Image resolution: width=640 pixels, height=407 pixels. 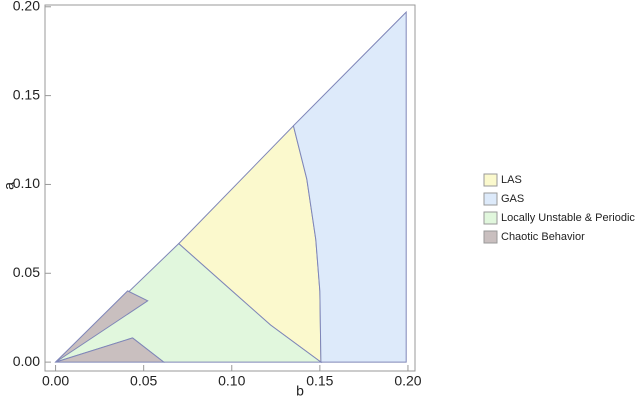 I want to click on y-tick-label: 0.00, so click(x=26, y=361).